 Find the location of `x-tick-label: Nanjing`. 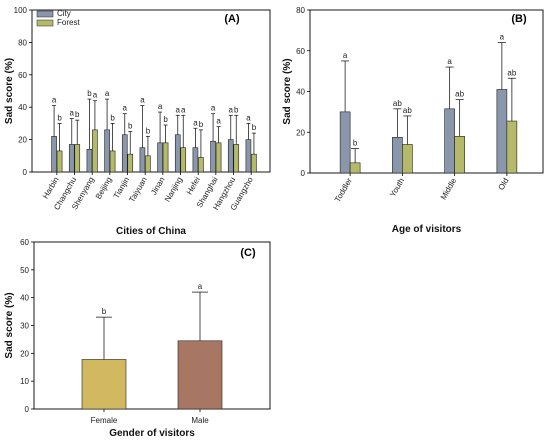

x-tick-label: Nanjing is located at coordinates (173, 190).